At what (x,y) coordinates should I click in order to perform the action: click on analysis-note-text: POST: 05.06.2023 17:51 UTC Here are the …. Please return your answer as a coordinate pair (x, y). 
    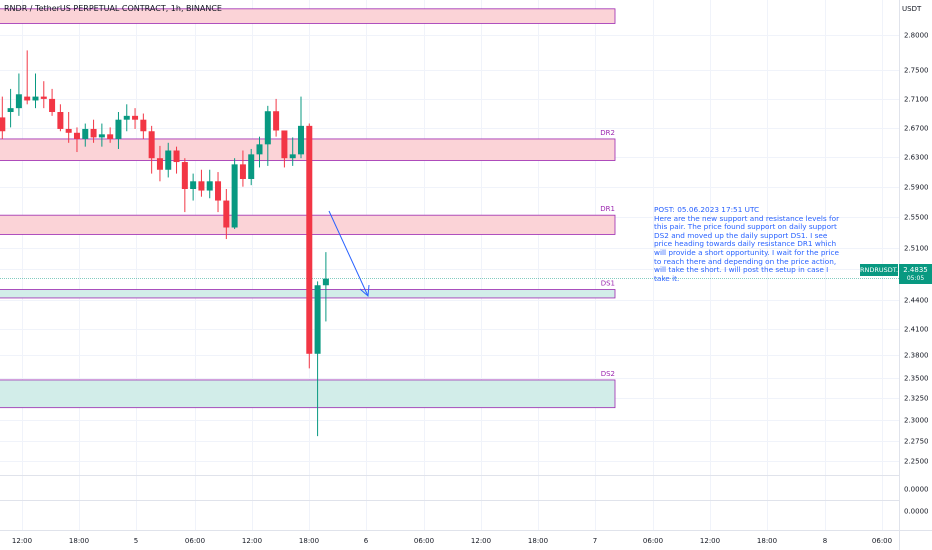
    Looking at the image, I should click on (747, 244).